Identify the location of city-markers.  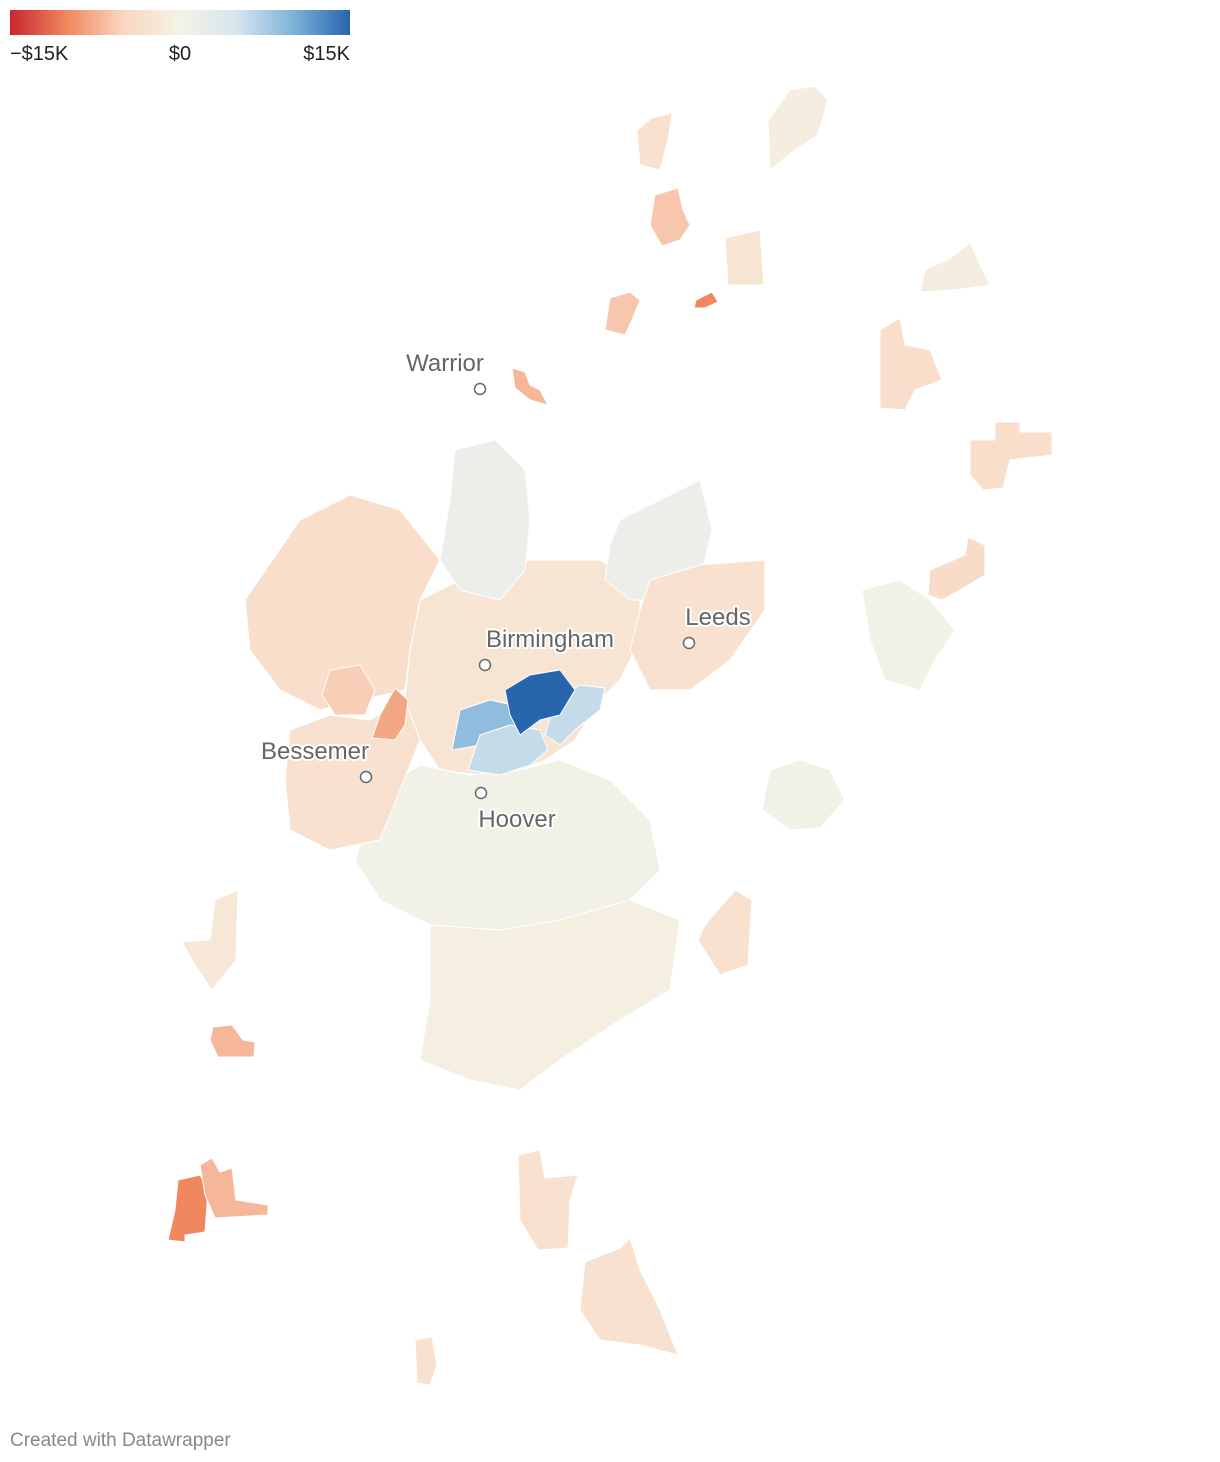
(527, 591).